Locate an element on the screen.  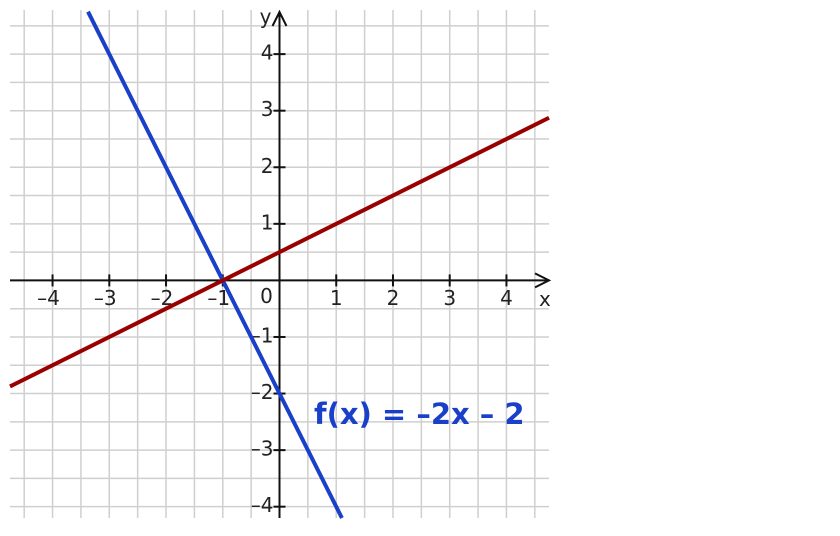
x-axis-arrow is located at coordinates (543, 280).